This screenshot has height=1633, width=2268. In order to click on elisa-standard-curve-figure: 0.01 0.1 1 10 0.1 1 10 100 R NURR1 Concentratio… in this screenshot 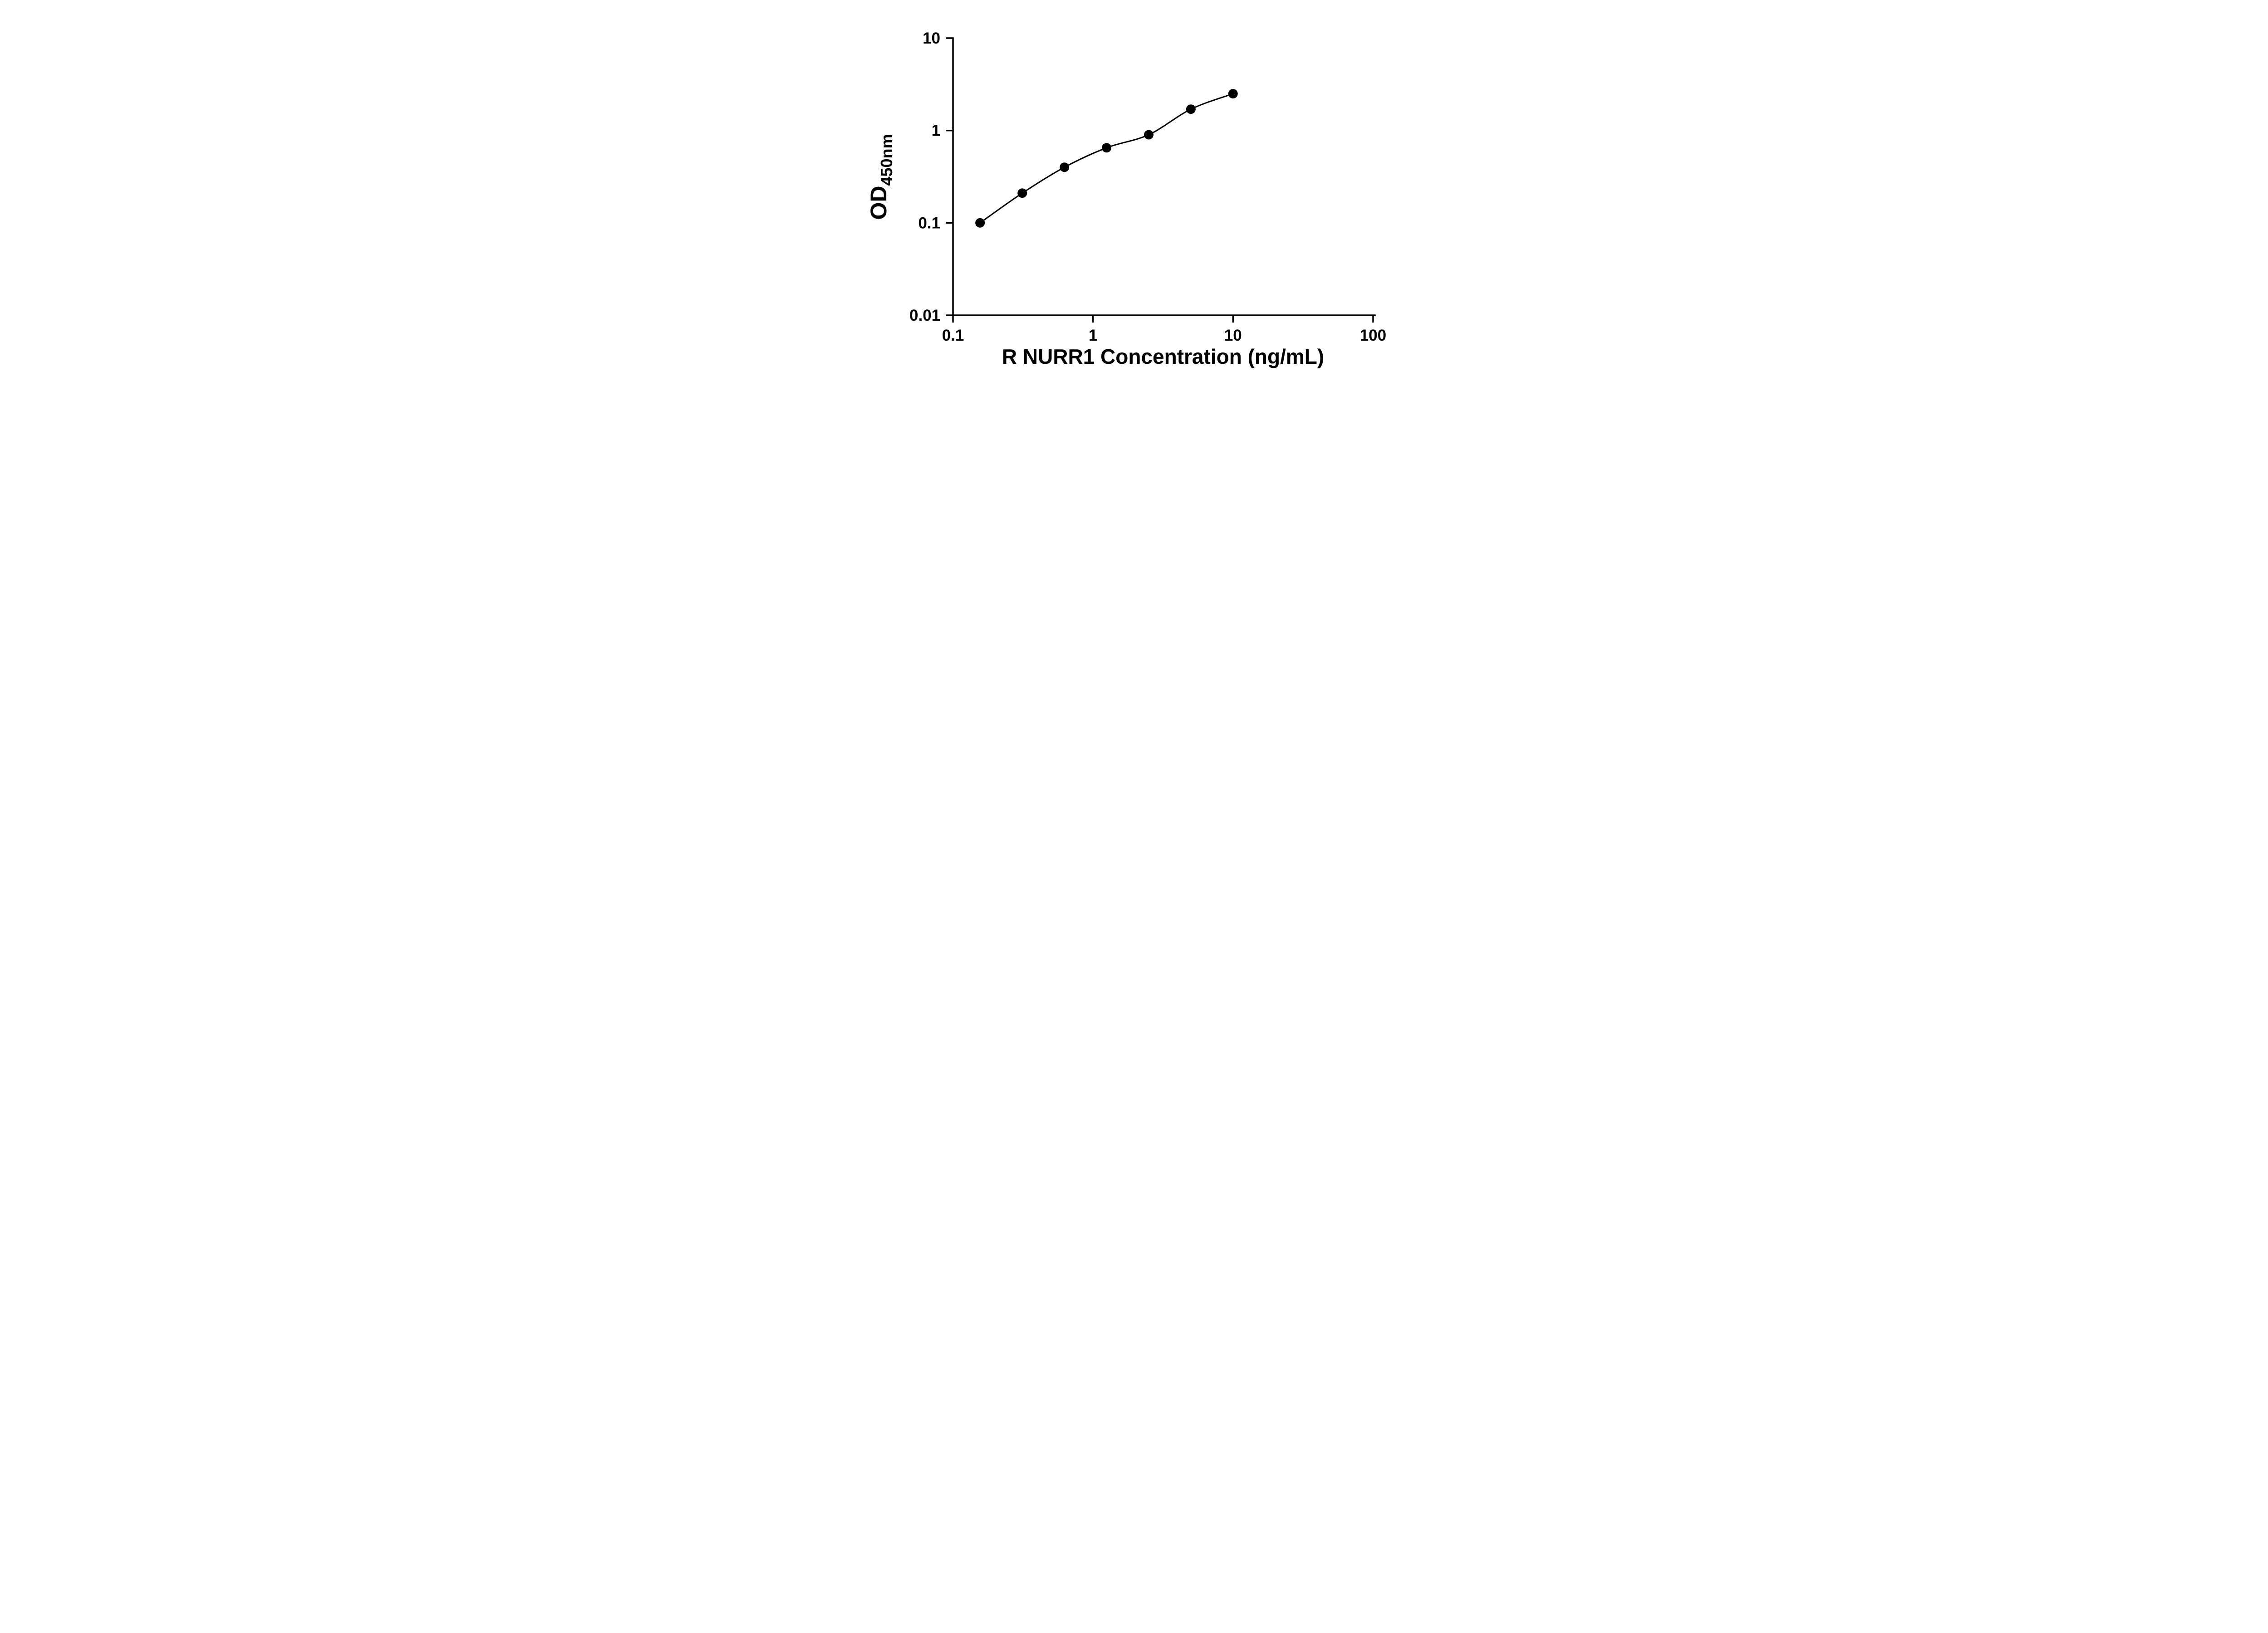, I will do `click(1134, 204)`.